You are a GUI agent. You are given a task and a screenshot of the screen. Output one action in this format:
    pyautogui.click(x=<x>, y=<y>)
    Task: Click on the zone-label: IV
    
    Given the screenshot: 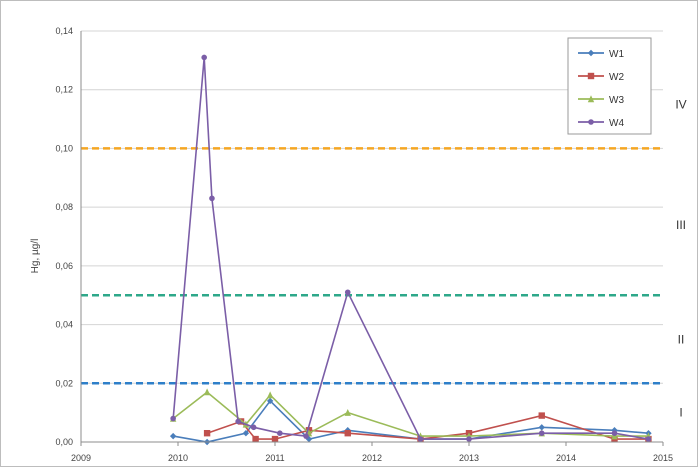 What is the action you would take?
    pyautogui.click(x=680, y=104)
    